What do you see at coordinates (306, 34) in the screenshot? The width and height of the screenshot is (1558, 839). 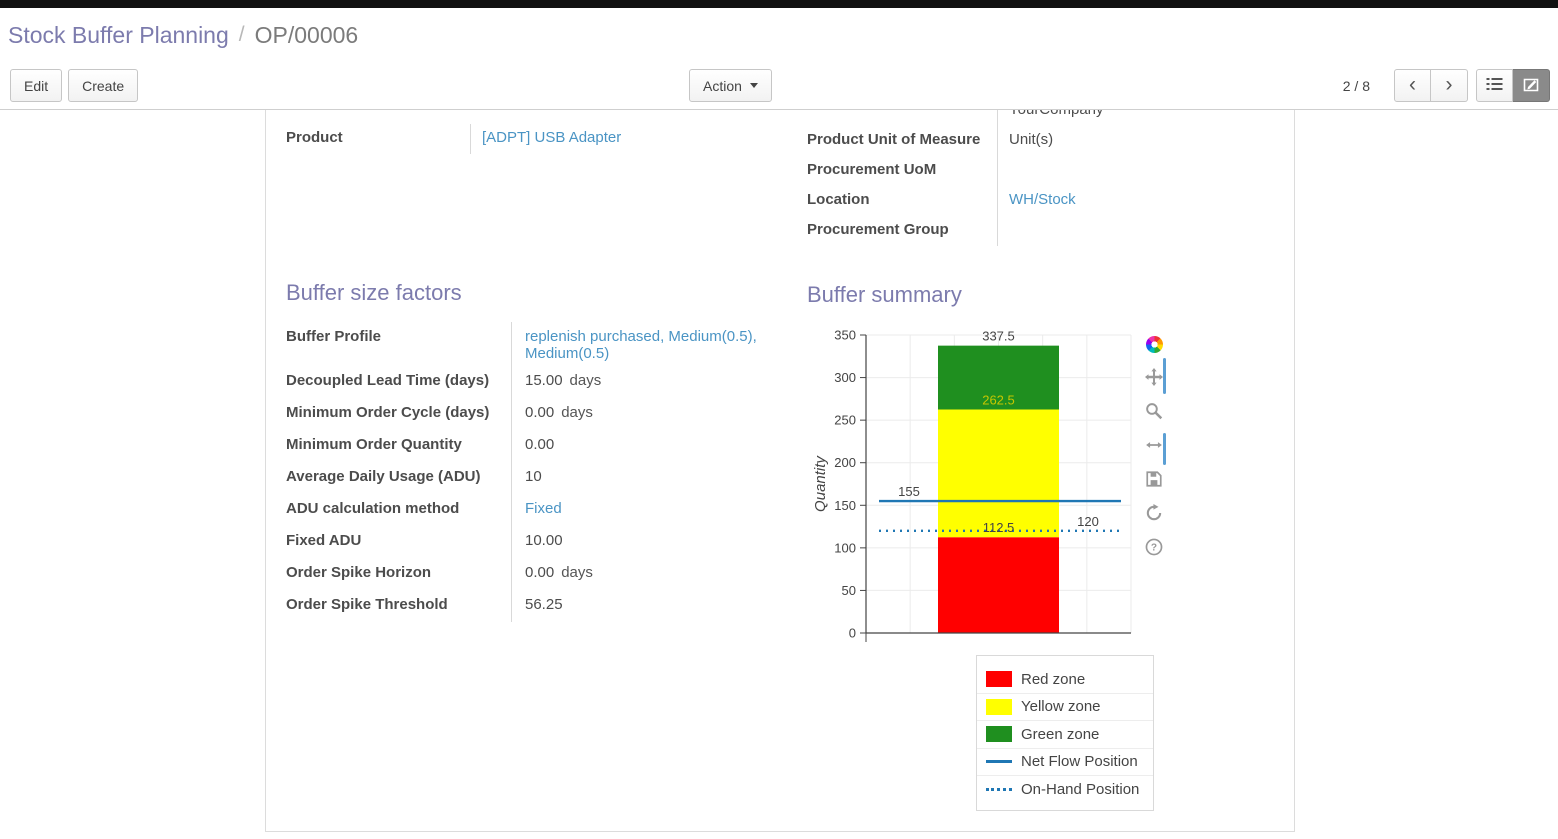 I see `breadcrumb-current: OP/00006` at bounding box center [306, 34].